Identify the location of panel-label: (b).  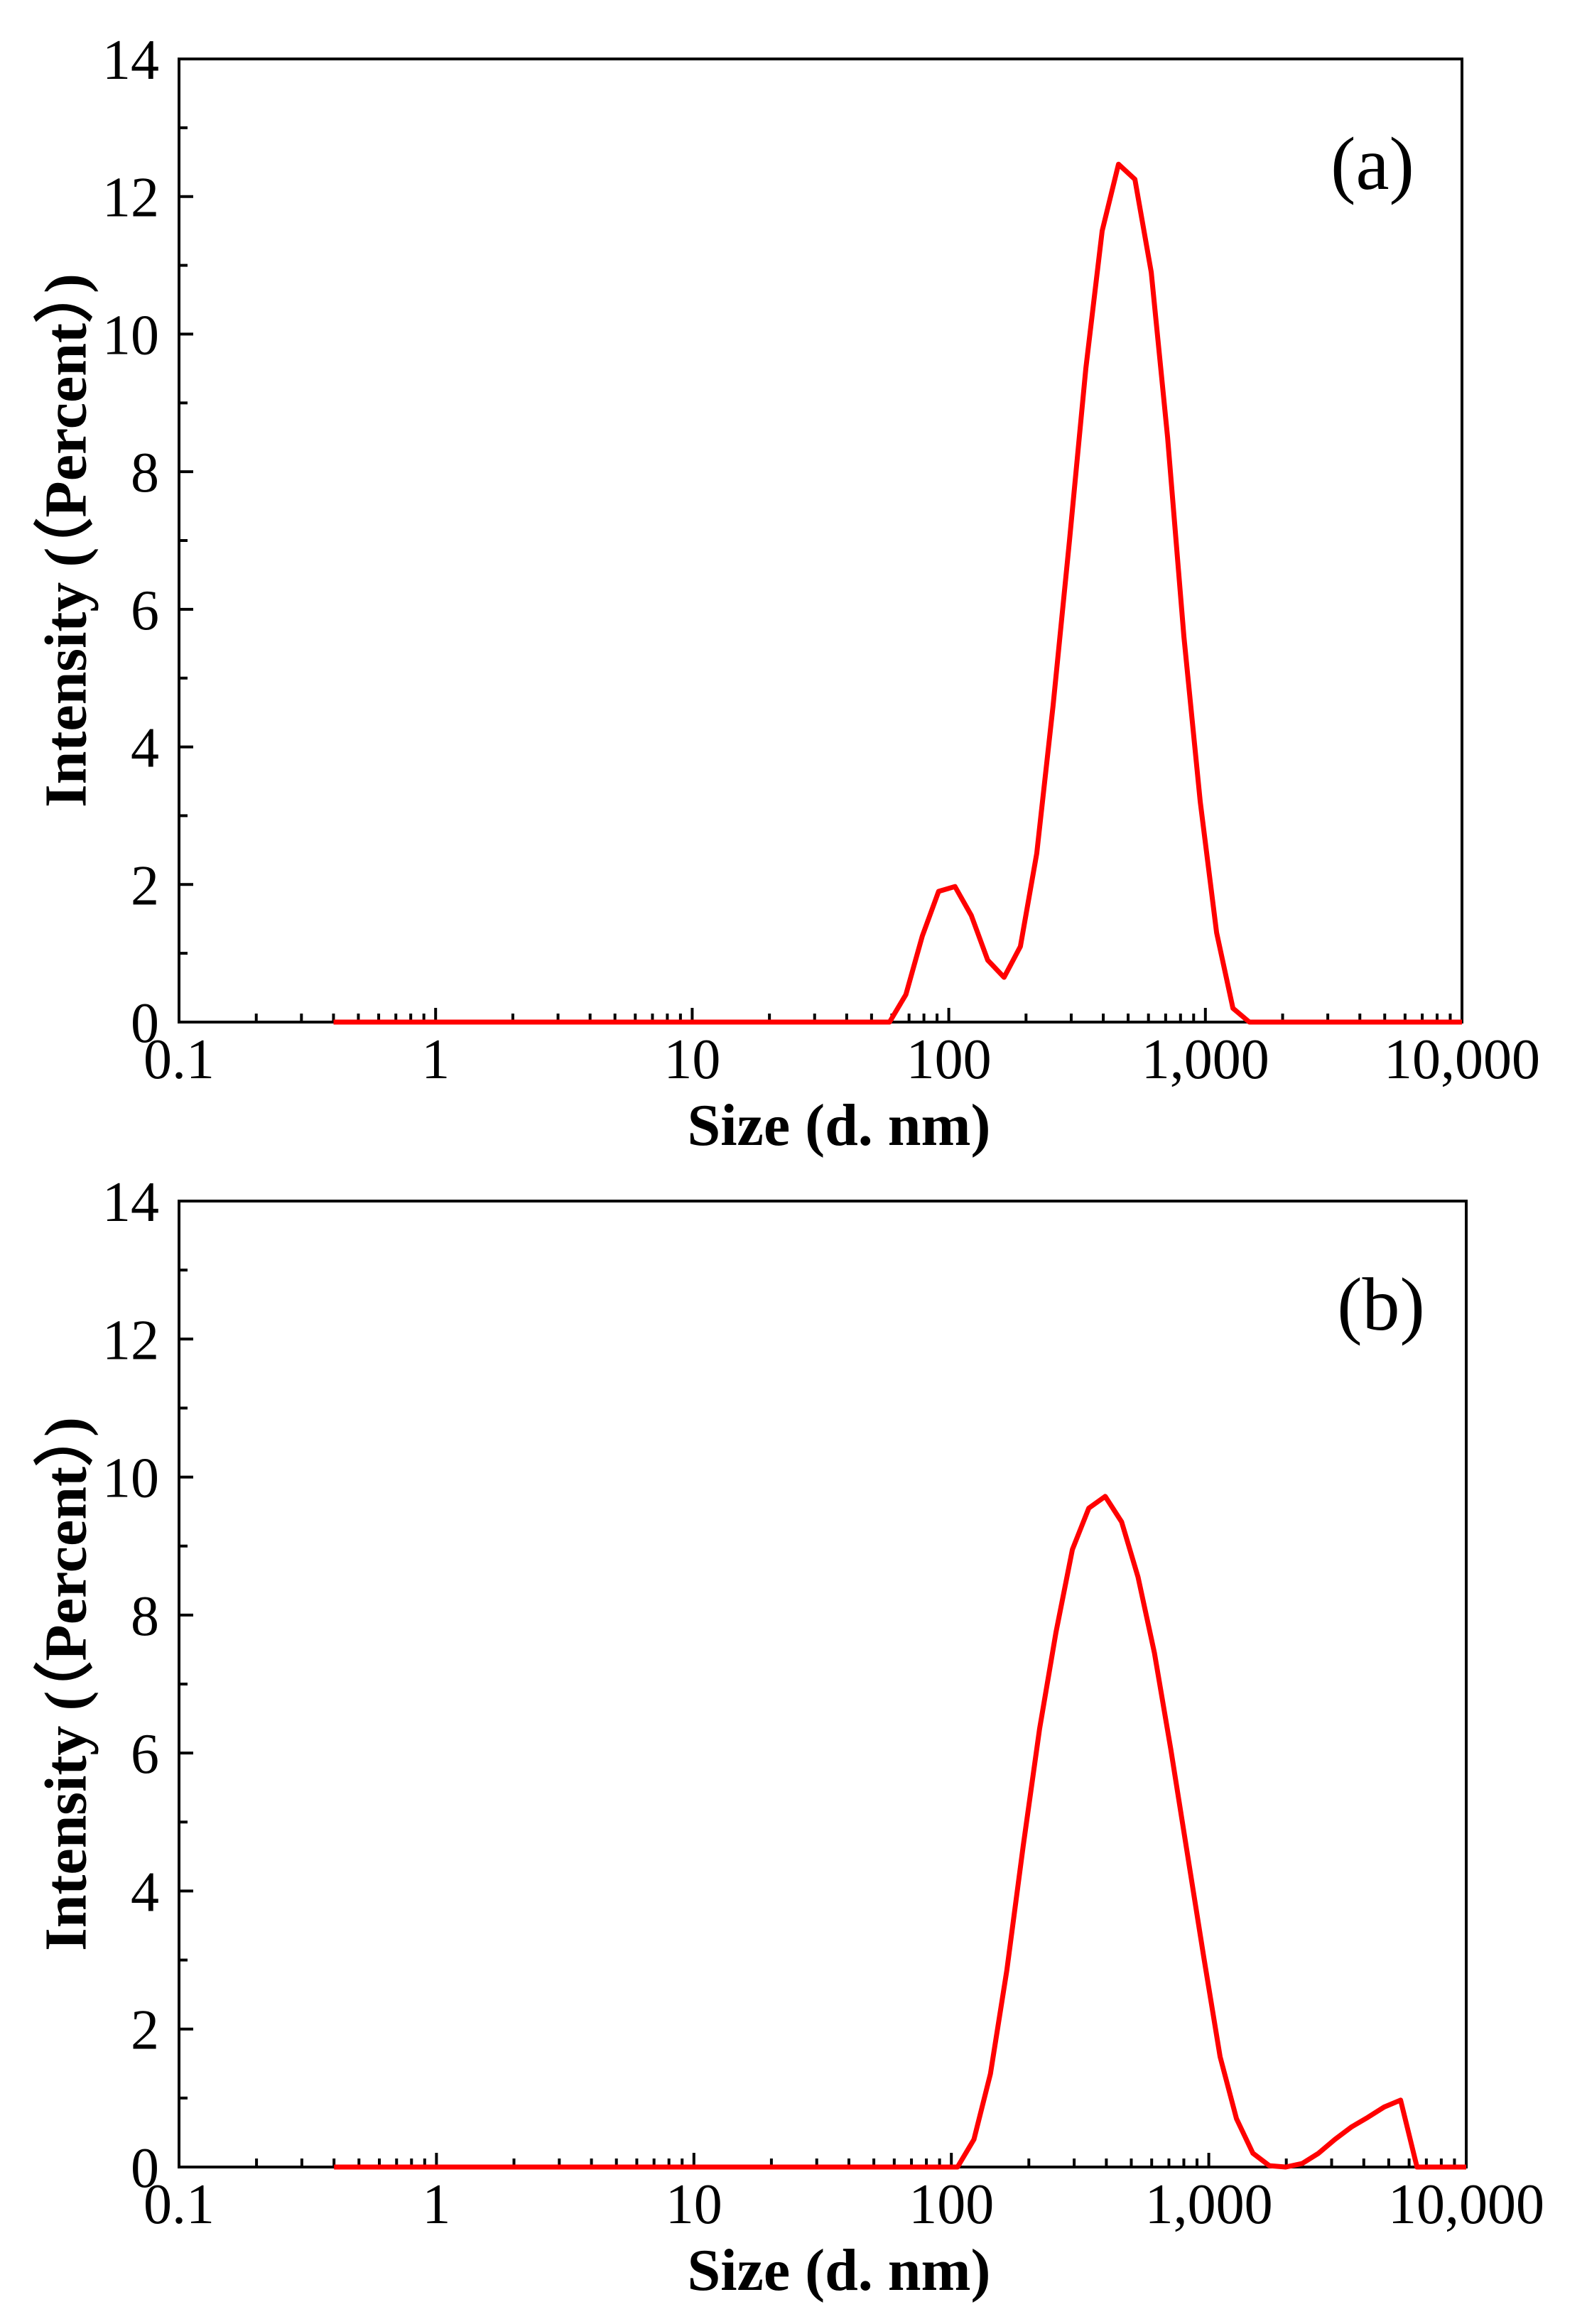
(1381, 1304).